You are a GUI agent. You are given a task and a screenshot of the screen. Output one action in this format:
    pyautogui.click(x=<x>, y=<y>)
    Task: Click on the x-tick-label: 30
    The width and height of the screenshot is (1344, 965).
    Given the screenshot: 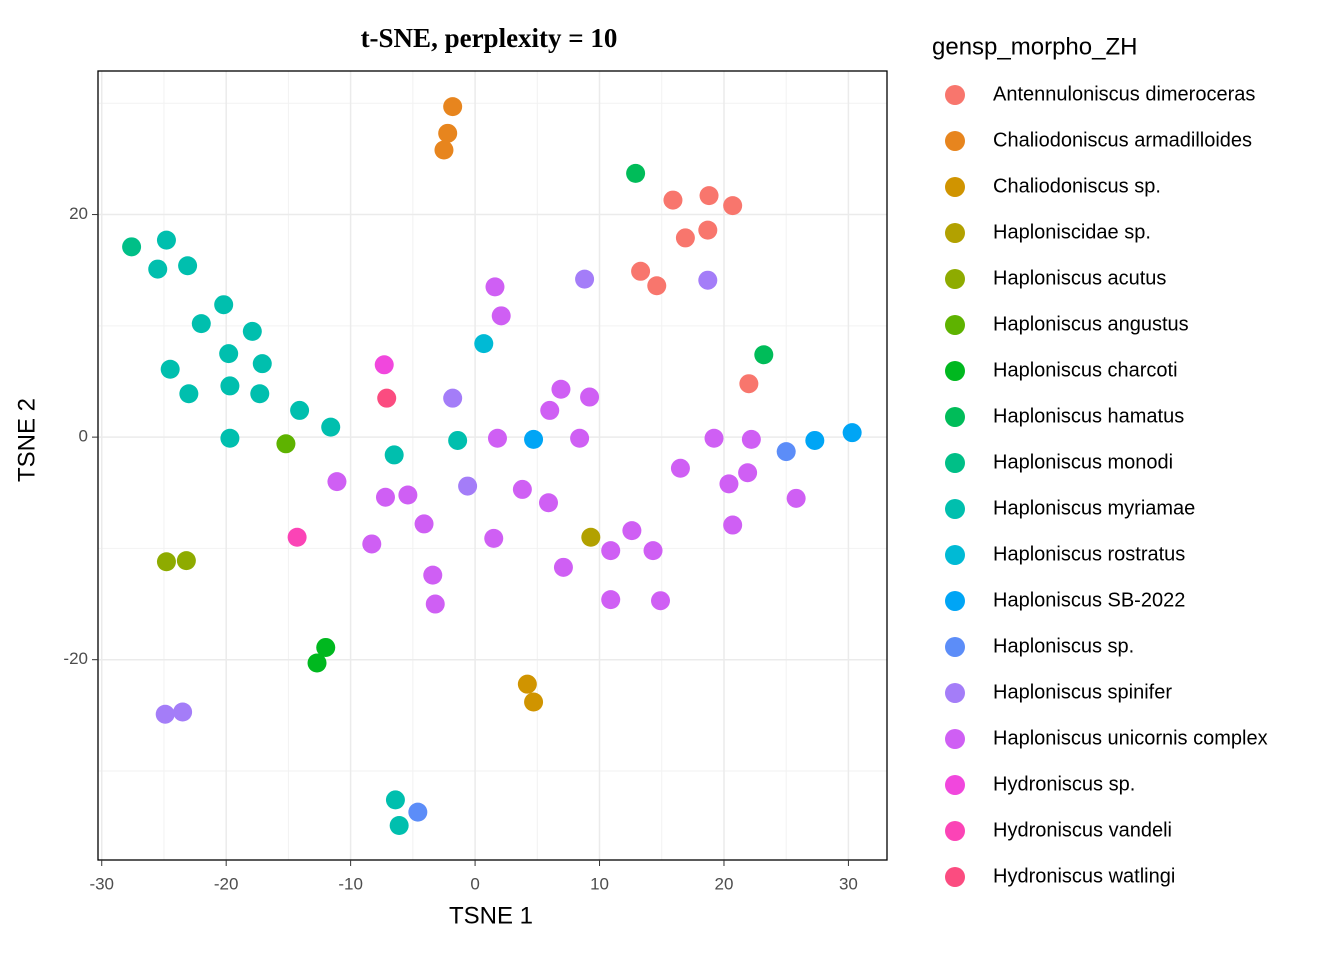 What is the action you would take?
    pyautogui.click(x=848, y=883)
    